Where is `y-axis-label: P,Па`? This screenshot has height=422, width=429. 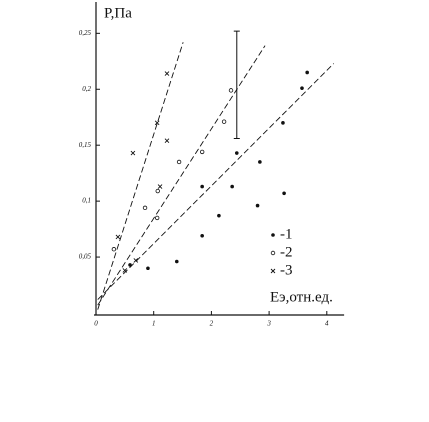
y-axis-label: P,Па is located at coordinates (118, 13).